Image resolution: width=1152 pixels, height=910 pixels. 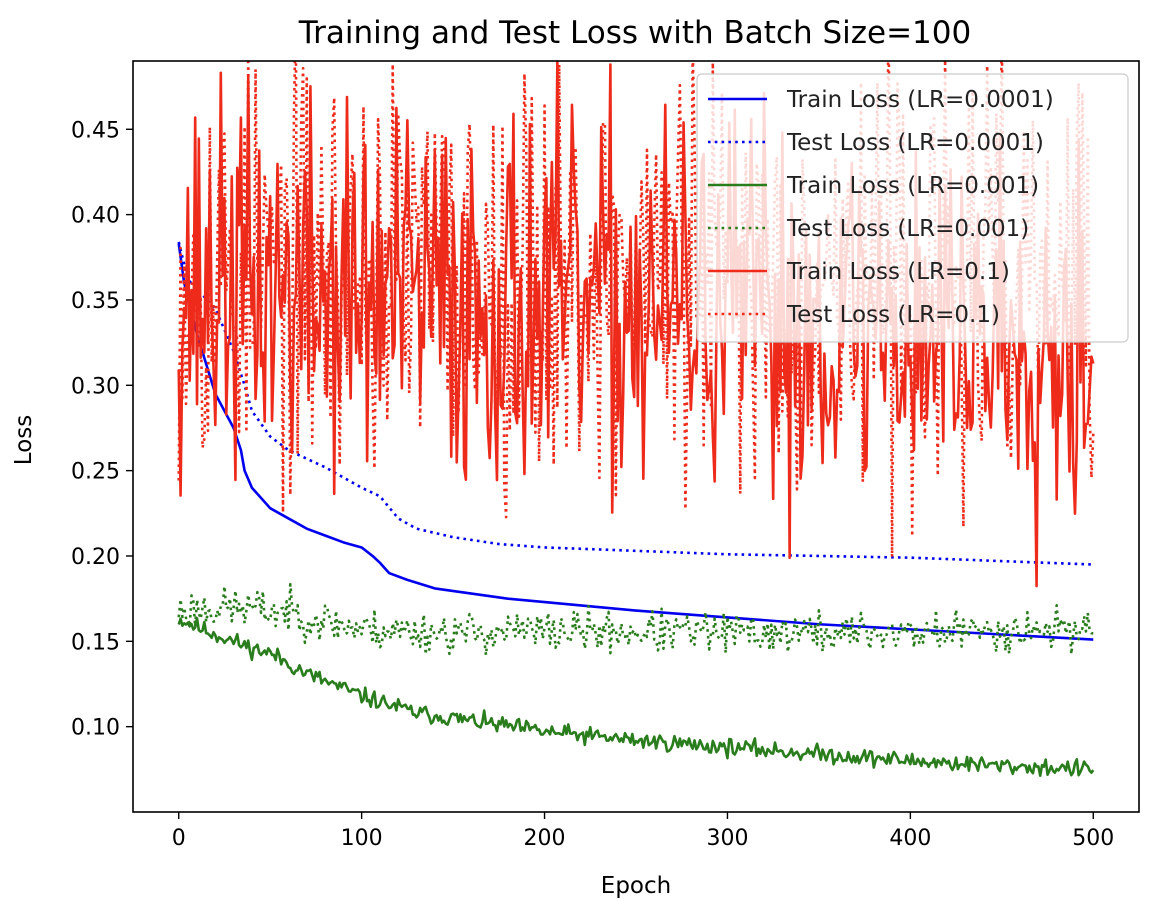 I want to click on legend-label: Train Loss (LR=0.0001), so click(x=920, y=100).